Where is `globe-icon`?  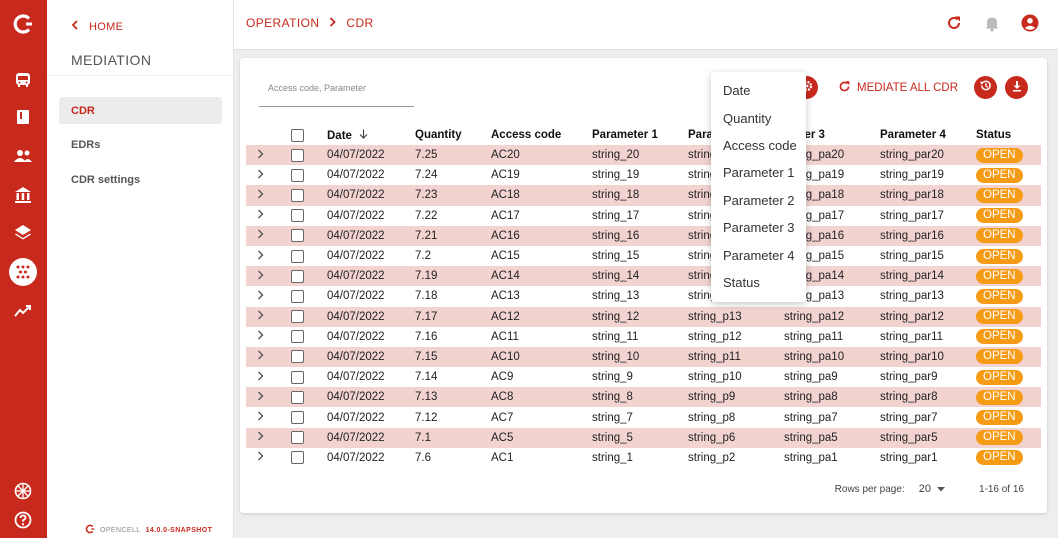 globe-icon is located at coordinates (23, 491).